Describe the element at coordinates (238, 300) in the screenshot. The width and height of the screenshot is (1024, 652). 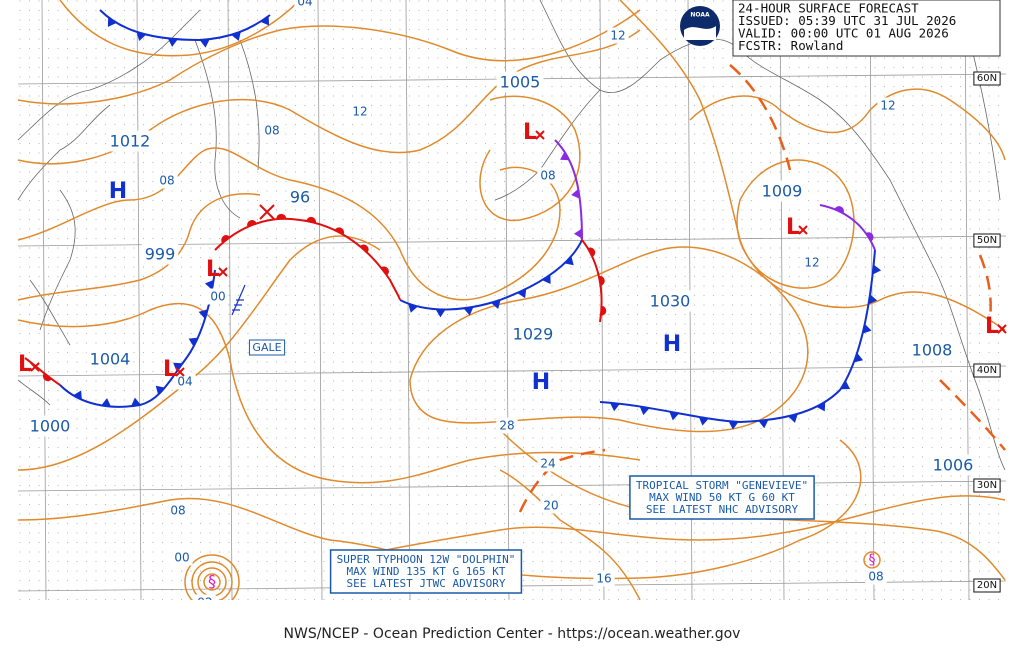
I see `gale-barbs` at that location.